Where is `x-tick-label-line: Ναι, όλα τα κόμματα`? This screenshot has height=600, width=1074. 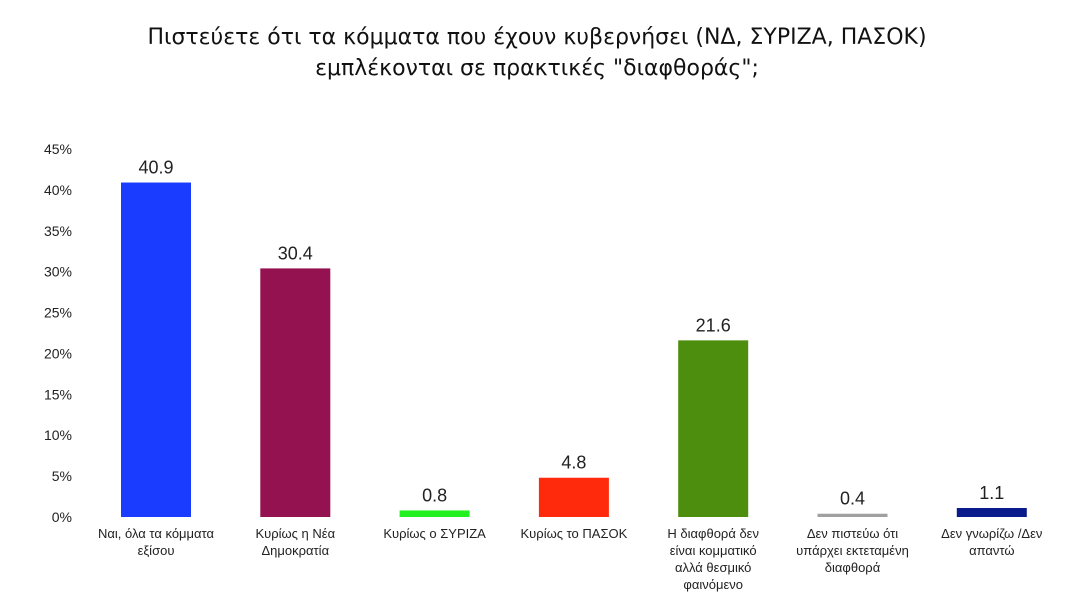 x-tick-label-line: Ναι, όλα τα κόμματα is located at coordinates (156, 533).